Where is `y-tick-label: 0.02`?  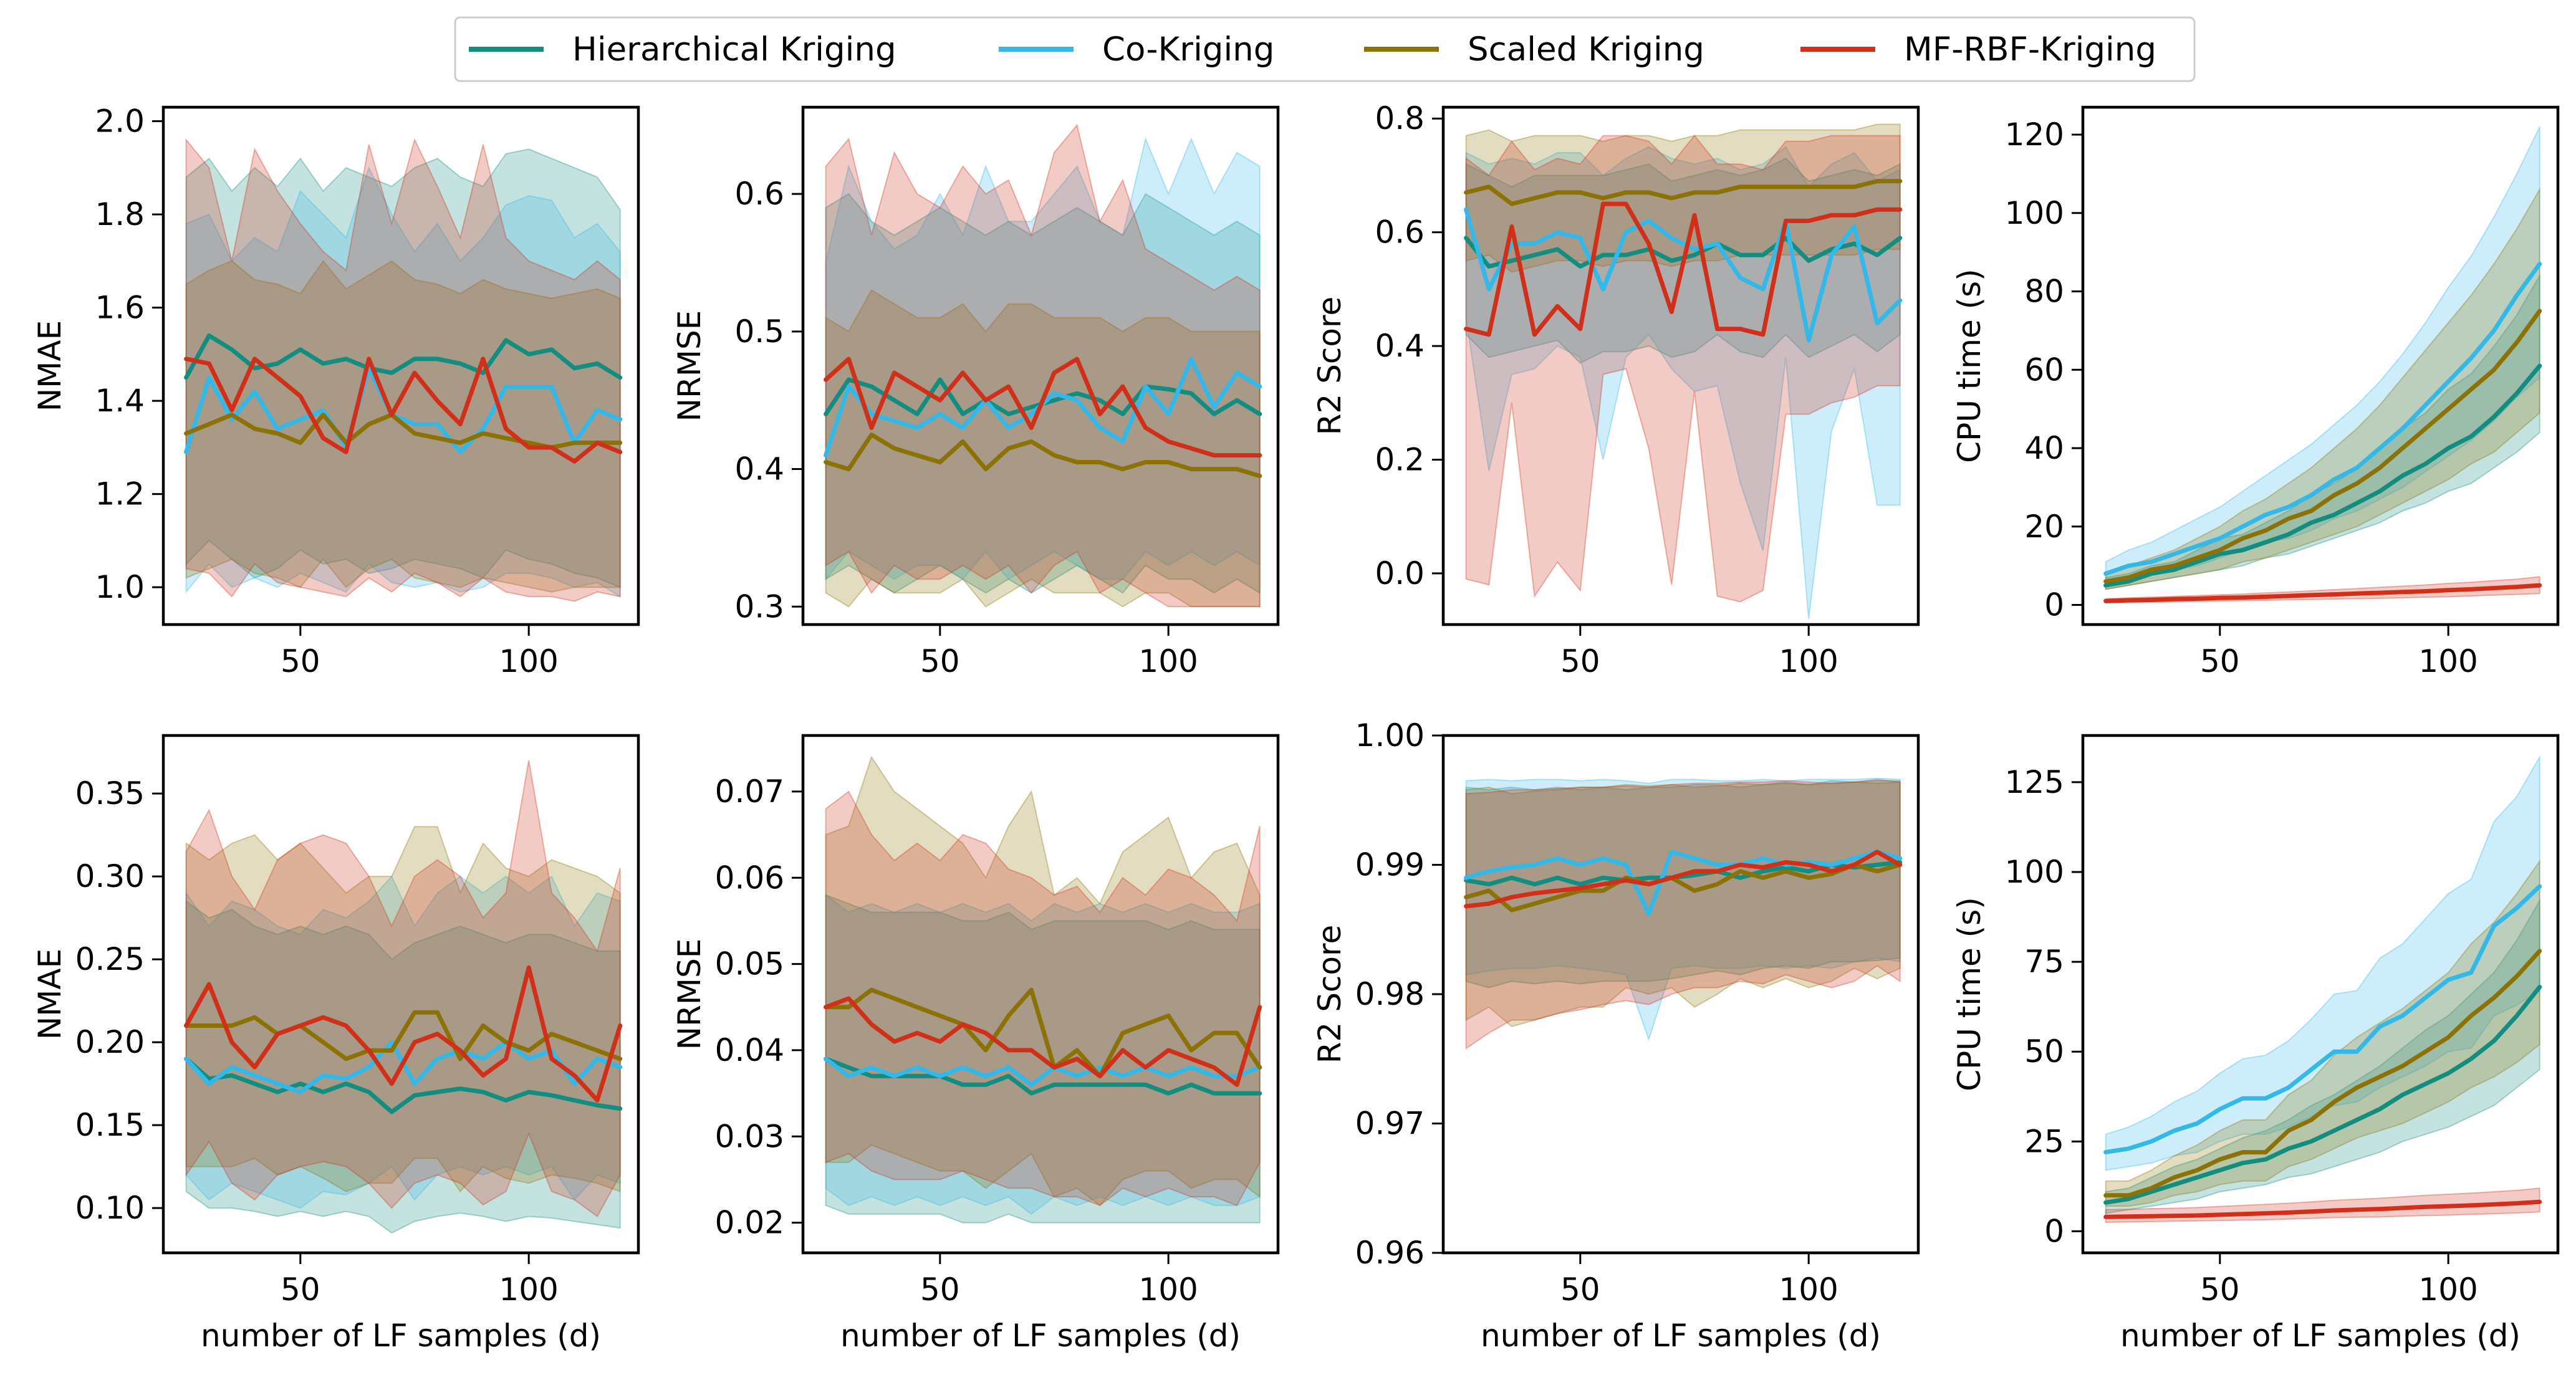
y-tick-label: 0.02 is located at coordinates (749, 1223).